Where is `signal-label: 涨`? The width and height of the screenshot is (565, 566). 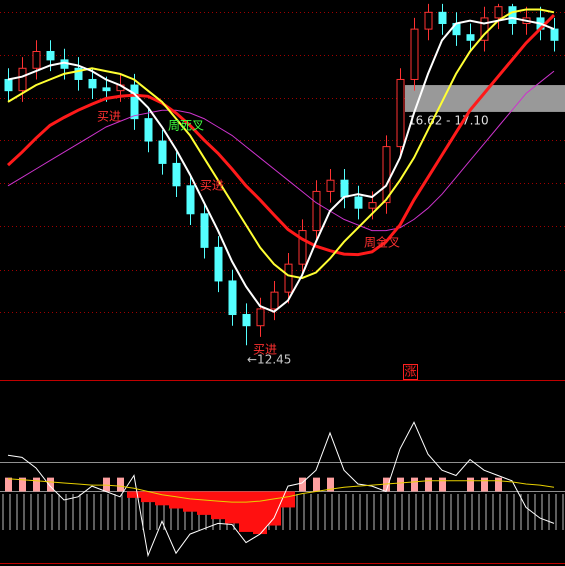
signal-label: 涨 is located at coordinates (410, 371).